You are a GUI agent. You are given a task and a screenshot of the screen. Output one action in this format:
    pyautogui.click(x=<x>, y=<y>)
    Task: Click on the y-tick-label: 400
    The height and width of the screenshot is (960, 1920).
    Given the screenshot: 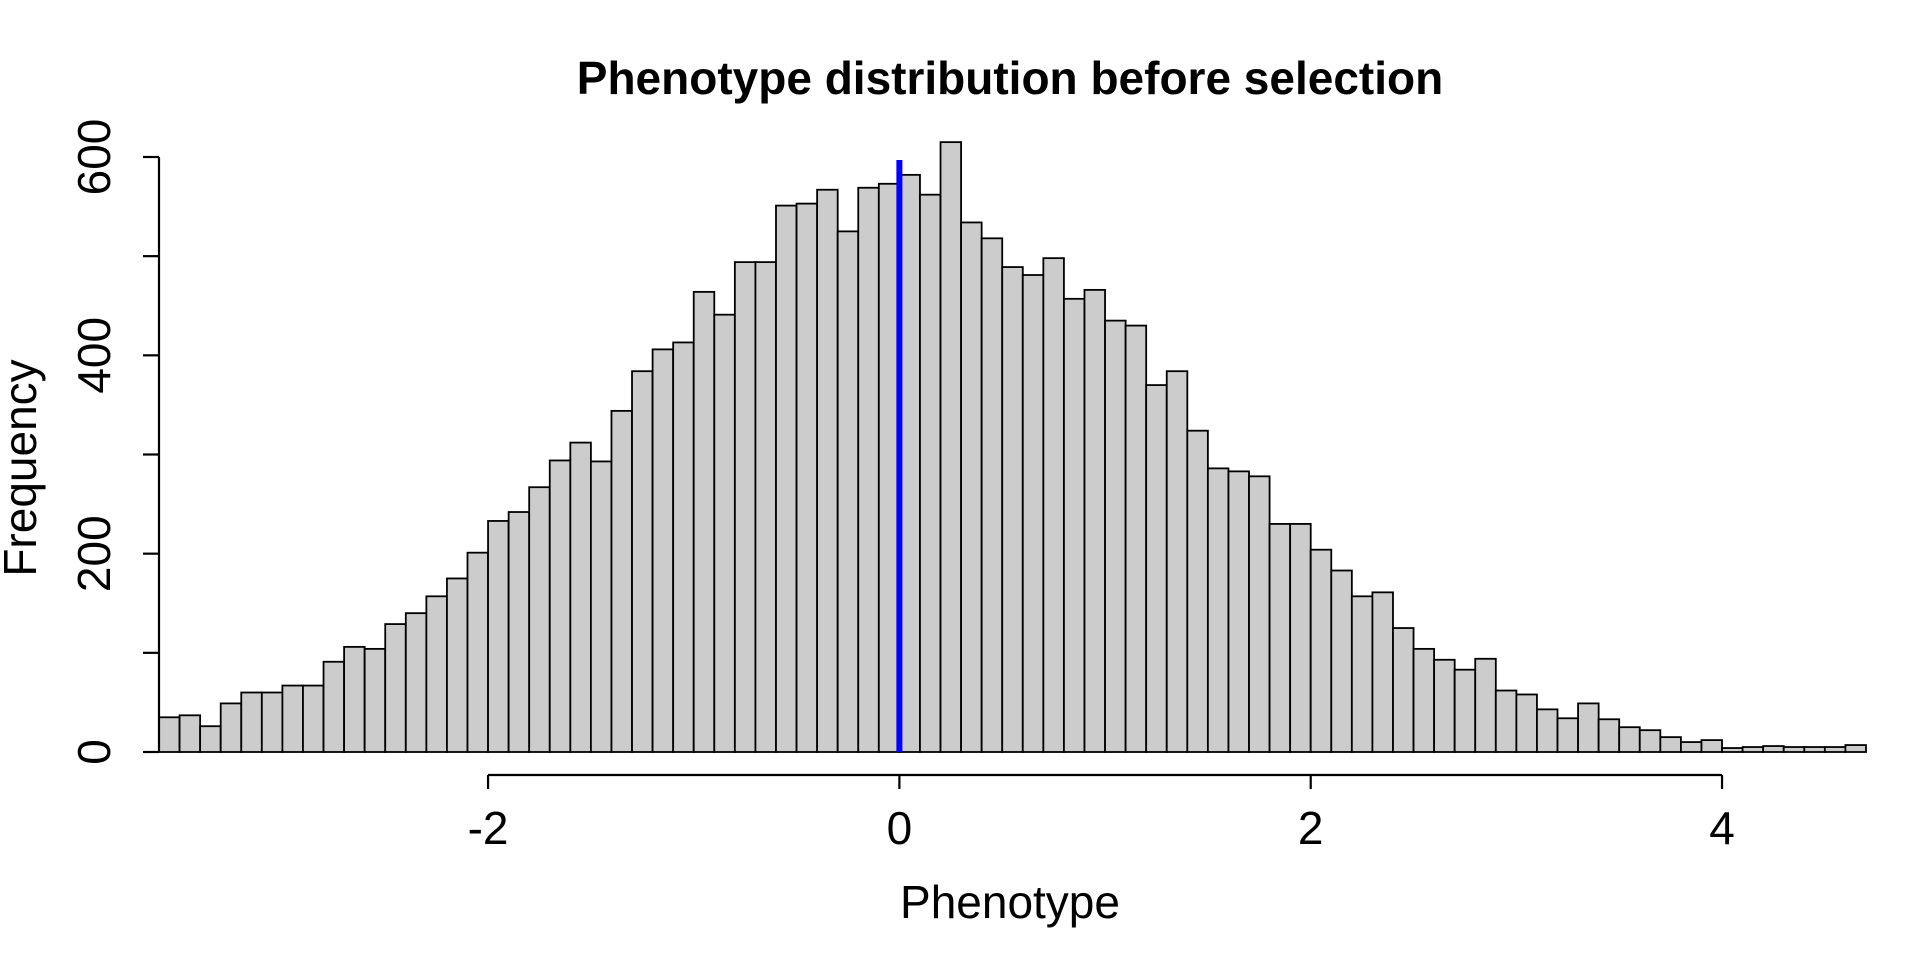 What is the action you would take?
    pyautogui.click(x=94, y=355)
    